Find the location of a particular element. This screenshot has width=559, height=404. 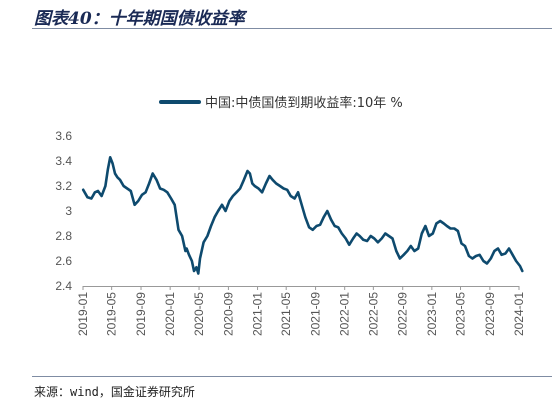

source-note: 来源：wind，国金证券研究所 is located at coordinates (114, 392).